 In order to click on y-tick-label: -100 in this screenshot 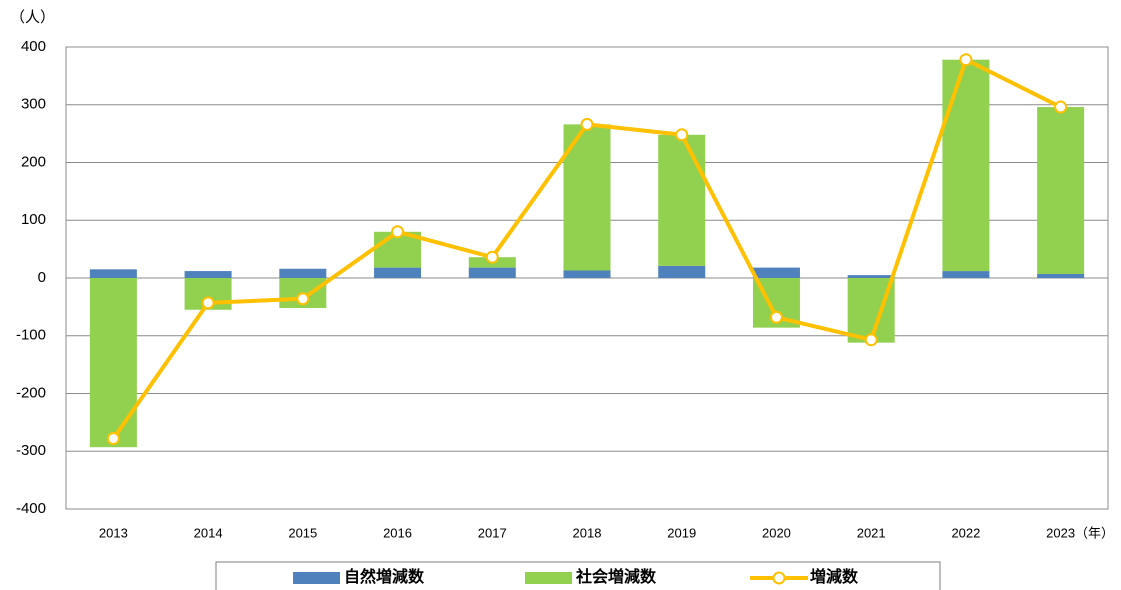, I will do `click(31, 335)`.